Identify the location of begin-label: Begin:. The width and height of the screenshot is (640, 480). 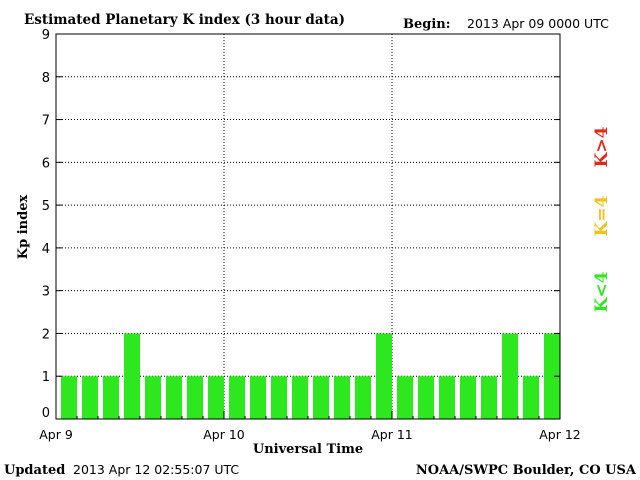
(427, 24).